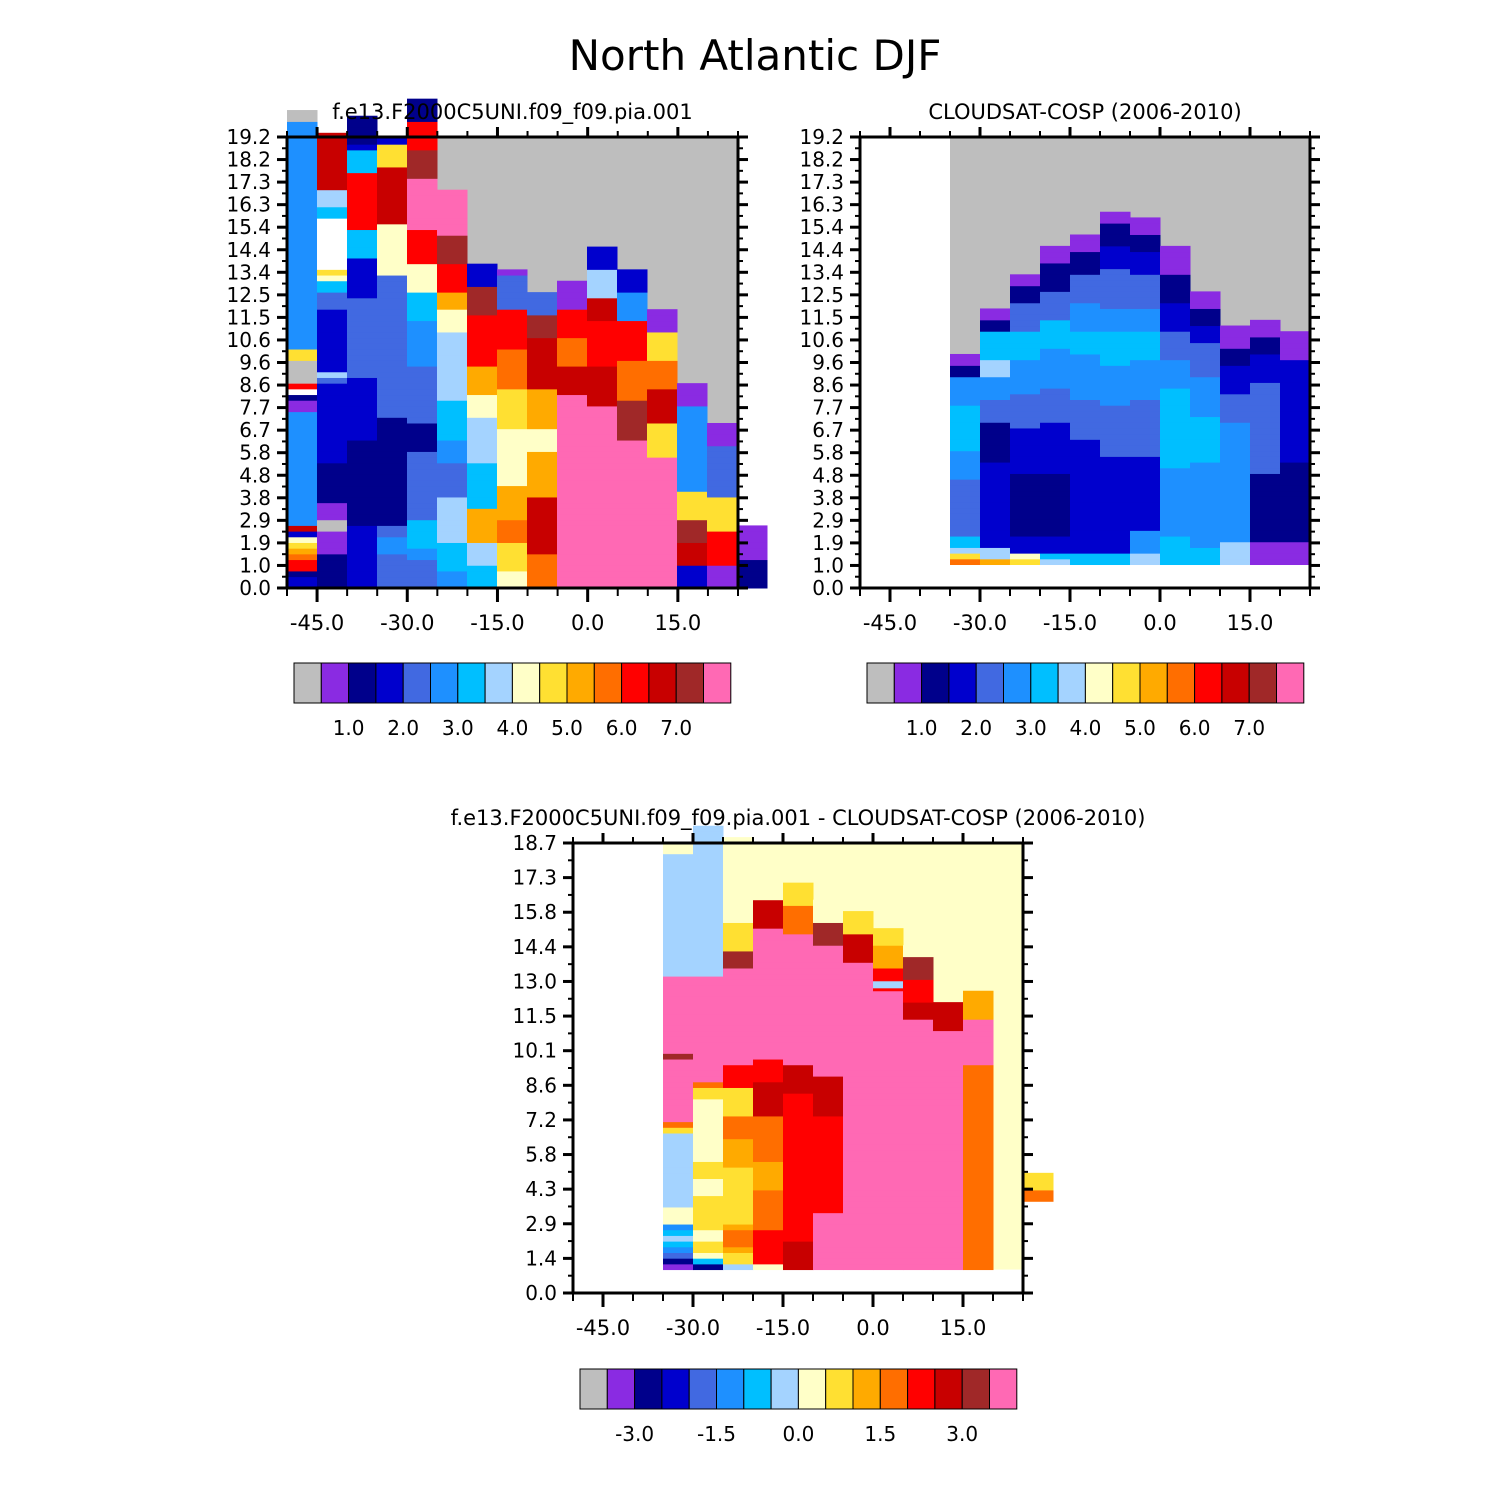 Image resolution: width=1510 pixels, height=1510 pixels. Describe the element at coordinates (784, 1389) in the screenshot. I see `colorbar-box` at that location.